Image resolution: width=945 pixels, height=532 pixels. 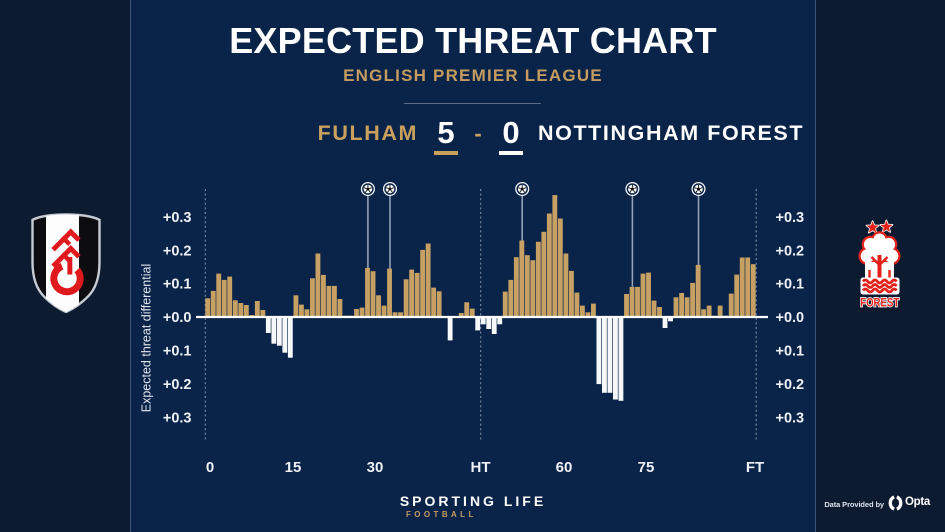 I want to click on svg-text: 15, so click(x=293, y=467).